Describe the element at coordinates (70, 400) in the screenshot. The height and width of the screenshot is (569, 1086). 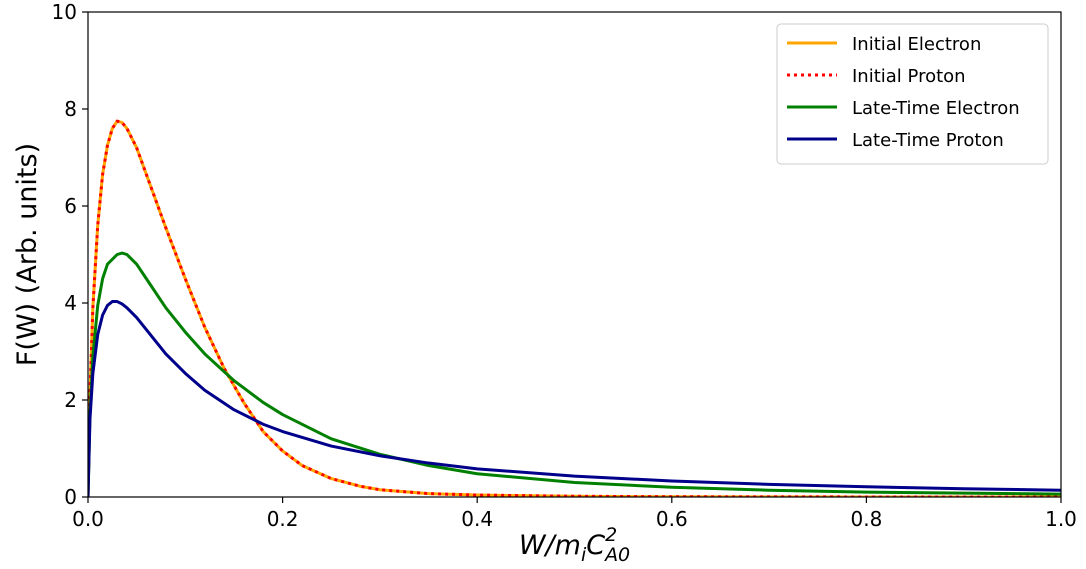
I see `y-tick-label: 2` at that location.